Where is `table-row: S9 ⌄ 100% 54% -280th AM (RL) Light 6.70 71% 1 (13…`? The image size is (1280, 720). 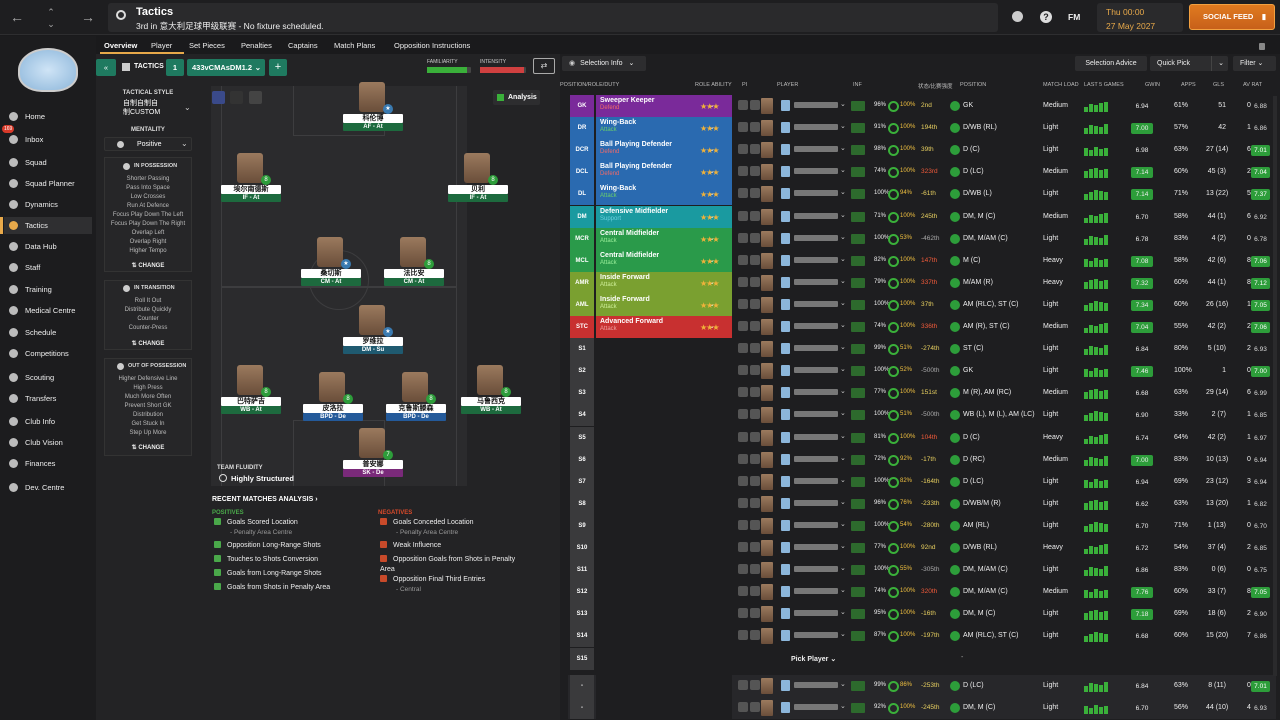
table-row: S9 ⌄ 100% 54% -280th AM (RL) Light 6.70 71% 1 (13… is located at coordinates (922, 525).